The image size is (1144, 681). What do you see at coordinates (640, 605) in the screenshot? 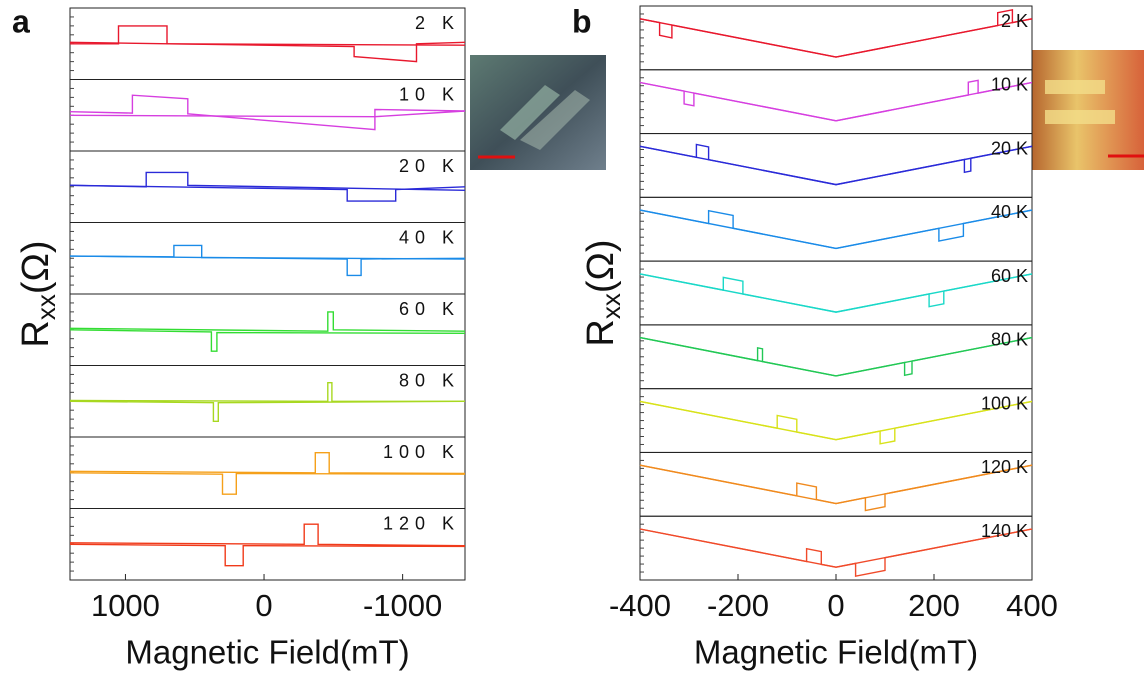
I see `x-tick-label: -400` at bounding box center [640, 605].